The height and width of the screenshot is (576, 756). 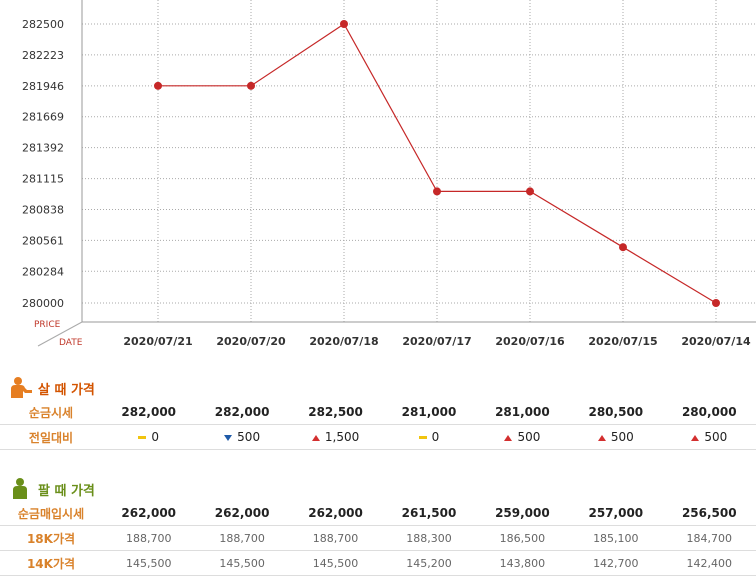 I want to click on row-label: 순금시세, so click(x=51, y=412).